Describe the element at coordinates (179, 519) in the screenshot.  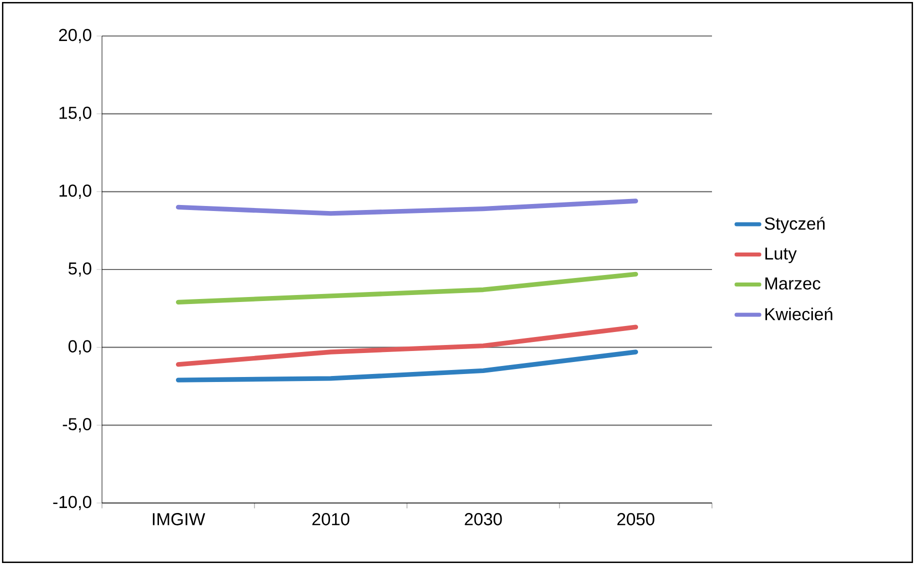
I see `x-tick-label: IMGIW` at that location.